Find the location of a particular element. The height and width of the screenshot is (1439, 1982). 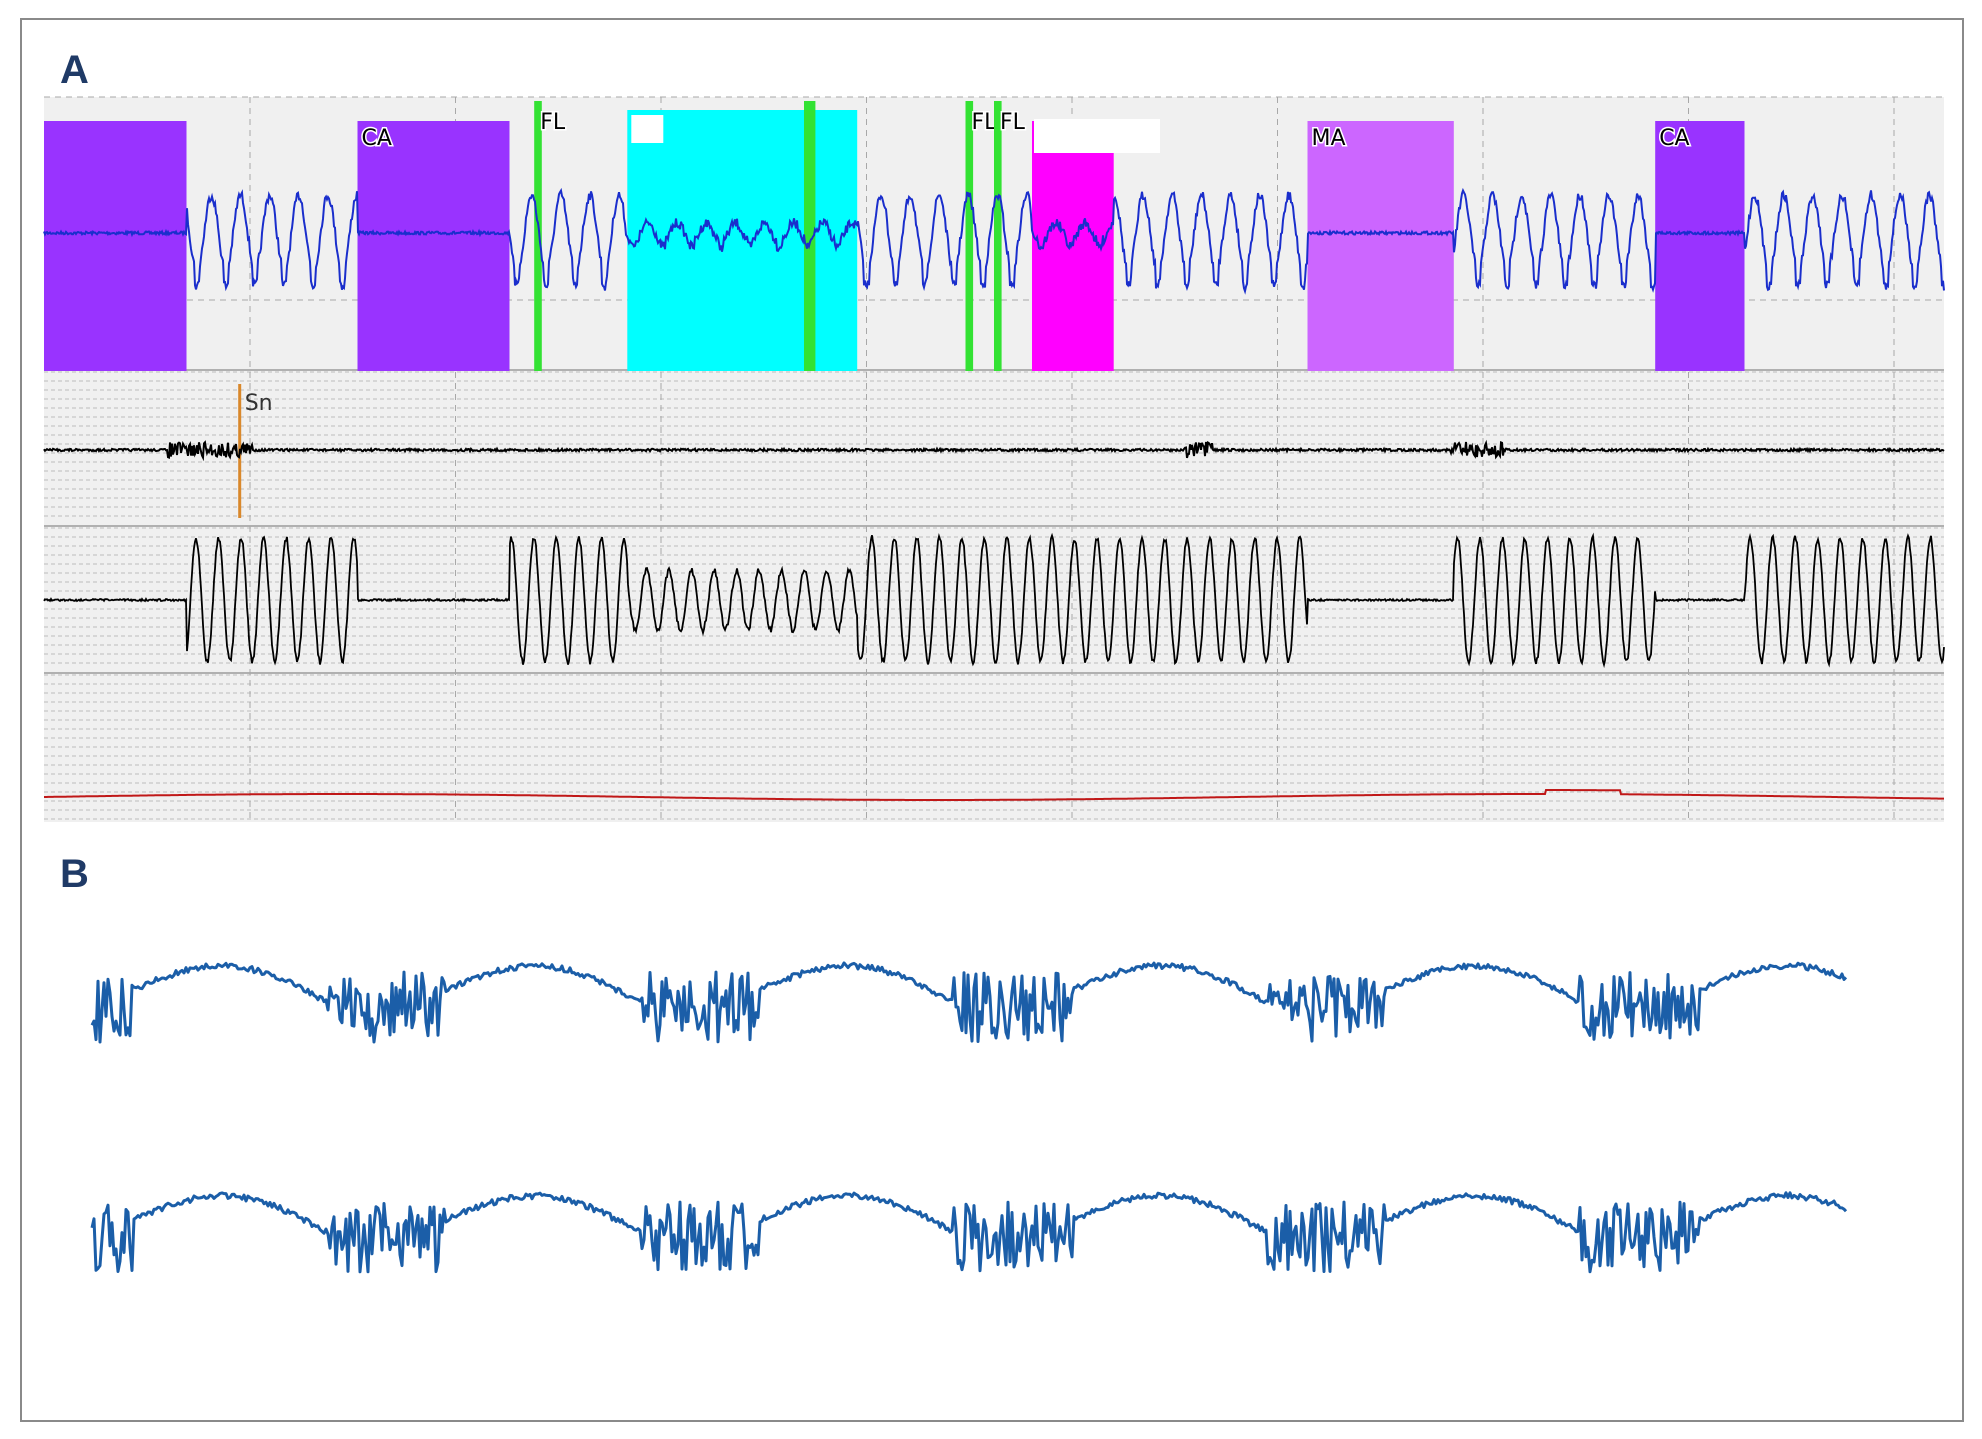

panel-label-a: A is located at coordinates (74, 70).